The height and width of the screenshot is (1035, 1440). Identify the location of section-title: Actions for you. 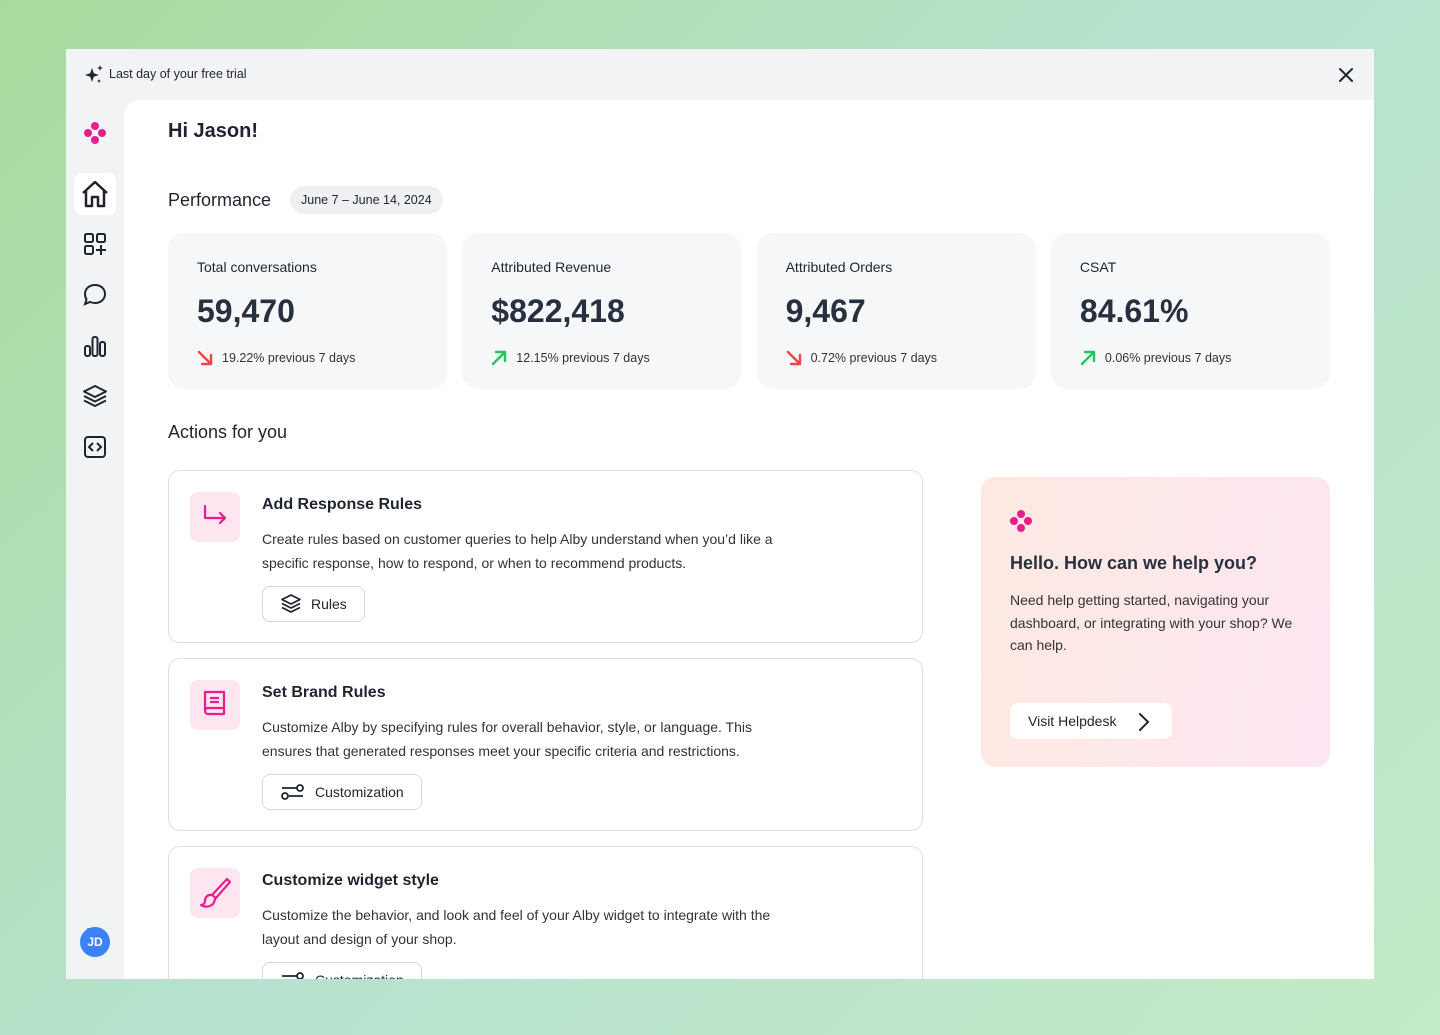
(228, 432).